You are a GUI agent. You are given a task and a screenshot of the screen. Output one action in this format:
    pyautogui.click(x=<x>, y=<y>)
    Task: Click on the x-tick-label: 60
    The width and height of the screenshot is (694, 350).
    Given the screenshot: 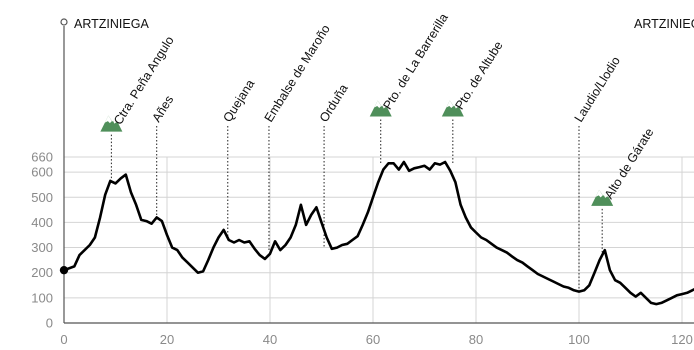 What is the action you would take?
    pyautogui.click(x=373, y=339)
    